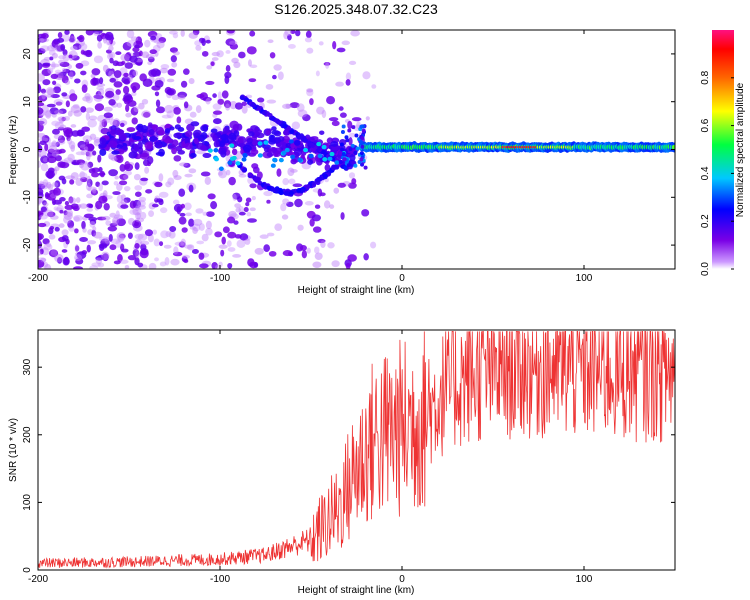 The width and height of the screenshot is (750, 600). I want to click on colorbar-gradient, so click(723, 149).